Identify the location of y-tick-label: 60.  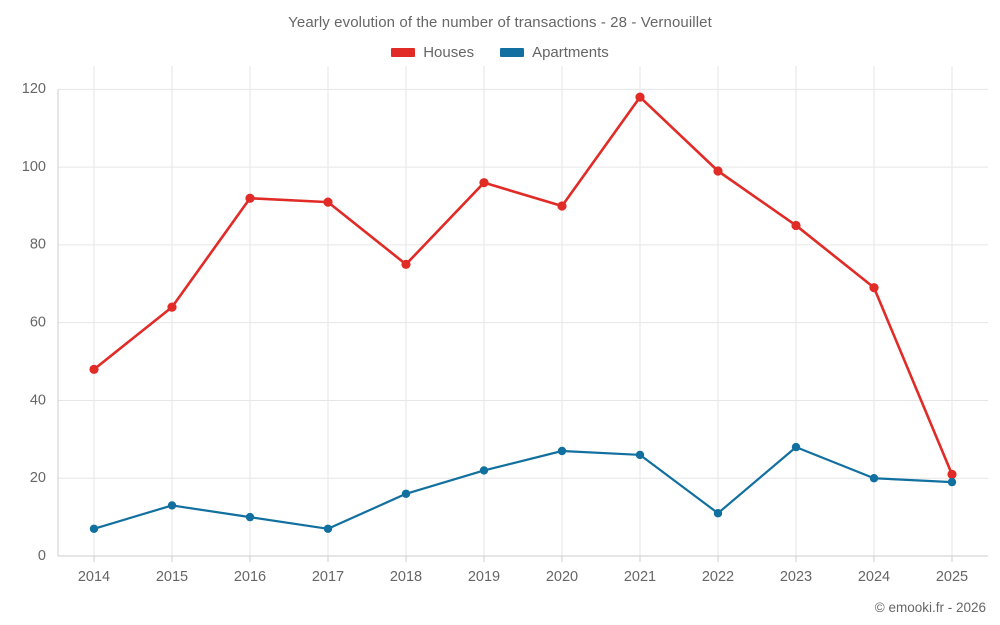
(38, 322).